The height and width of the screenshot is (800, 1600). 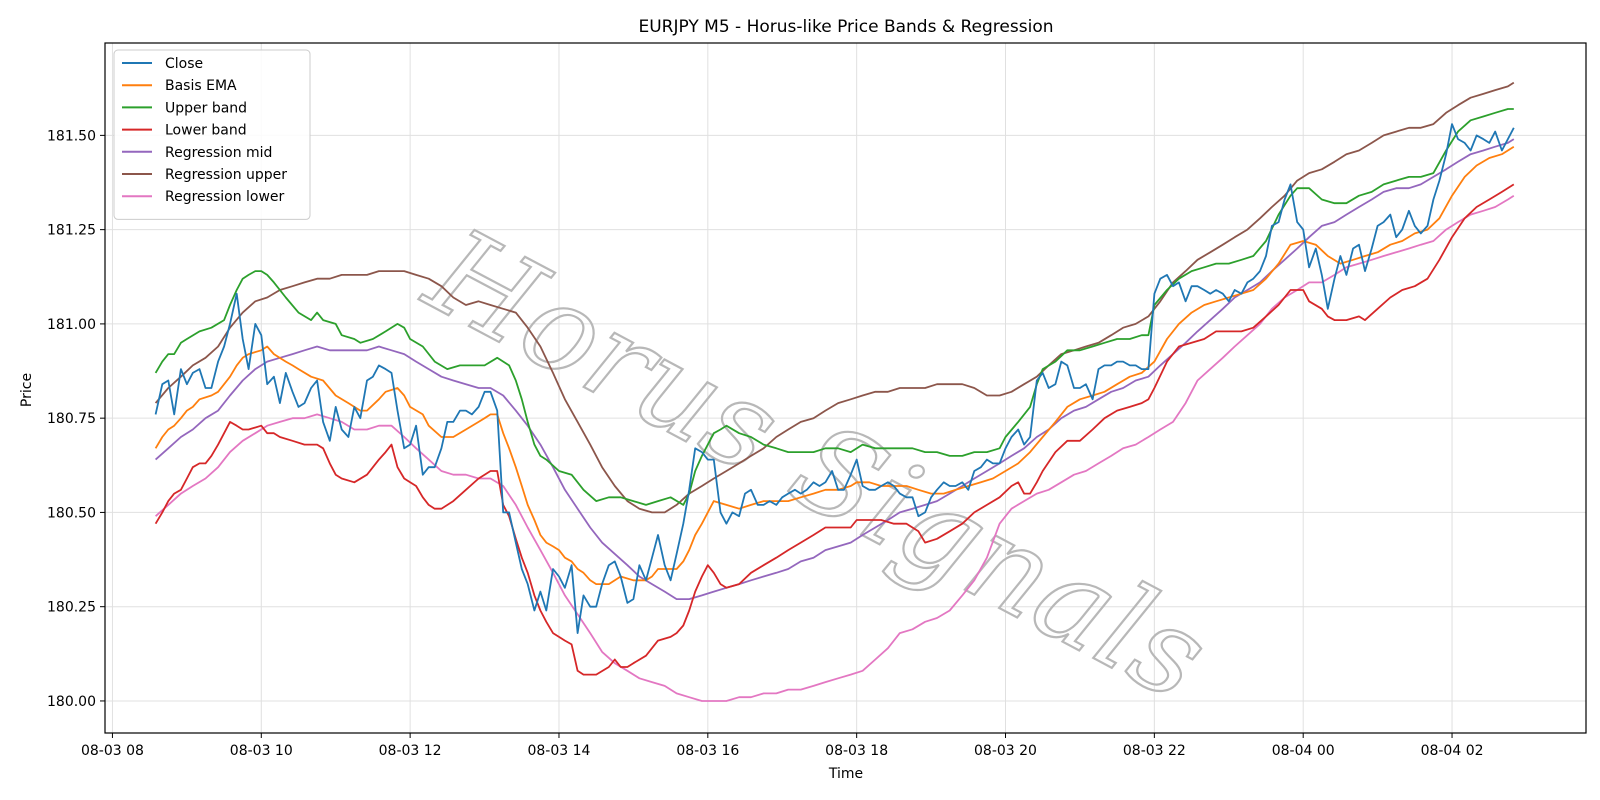 I want to click on legend-entry: Regression upper, so click(x=226, y=175).